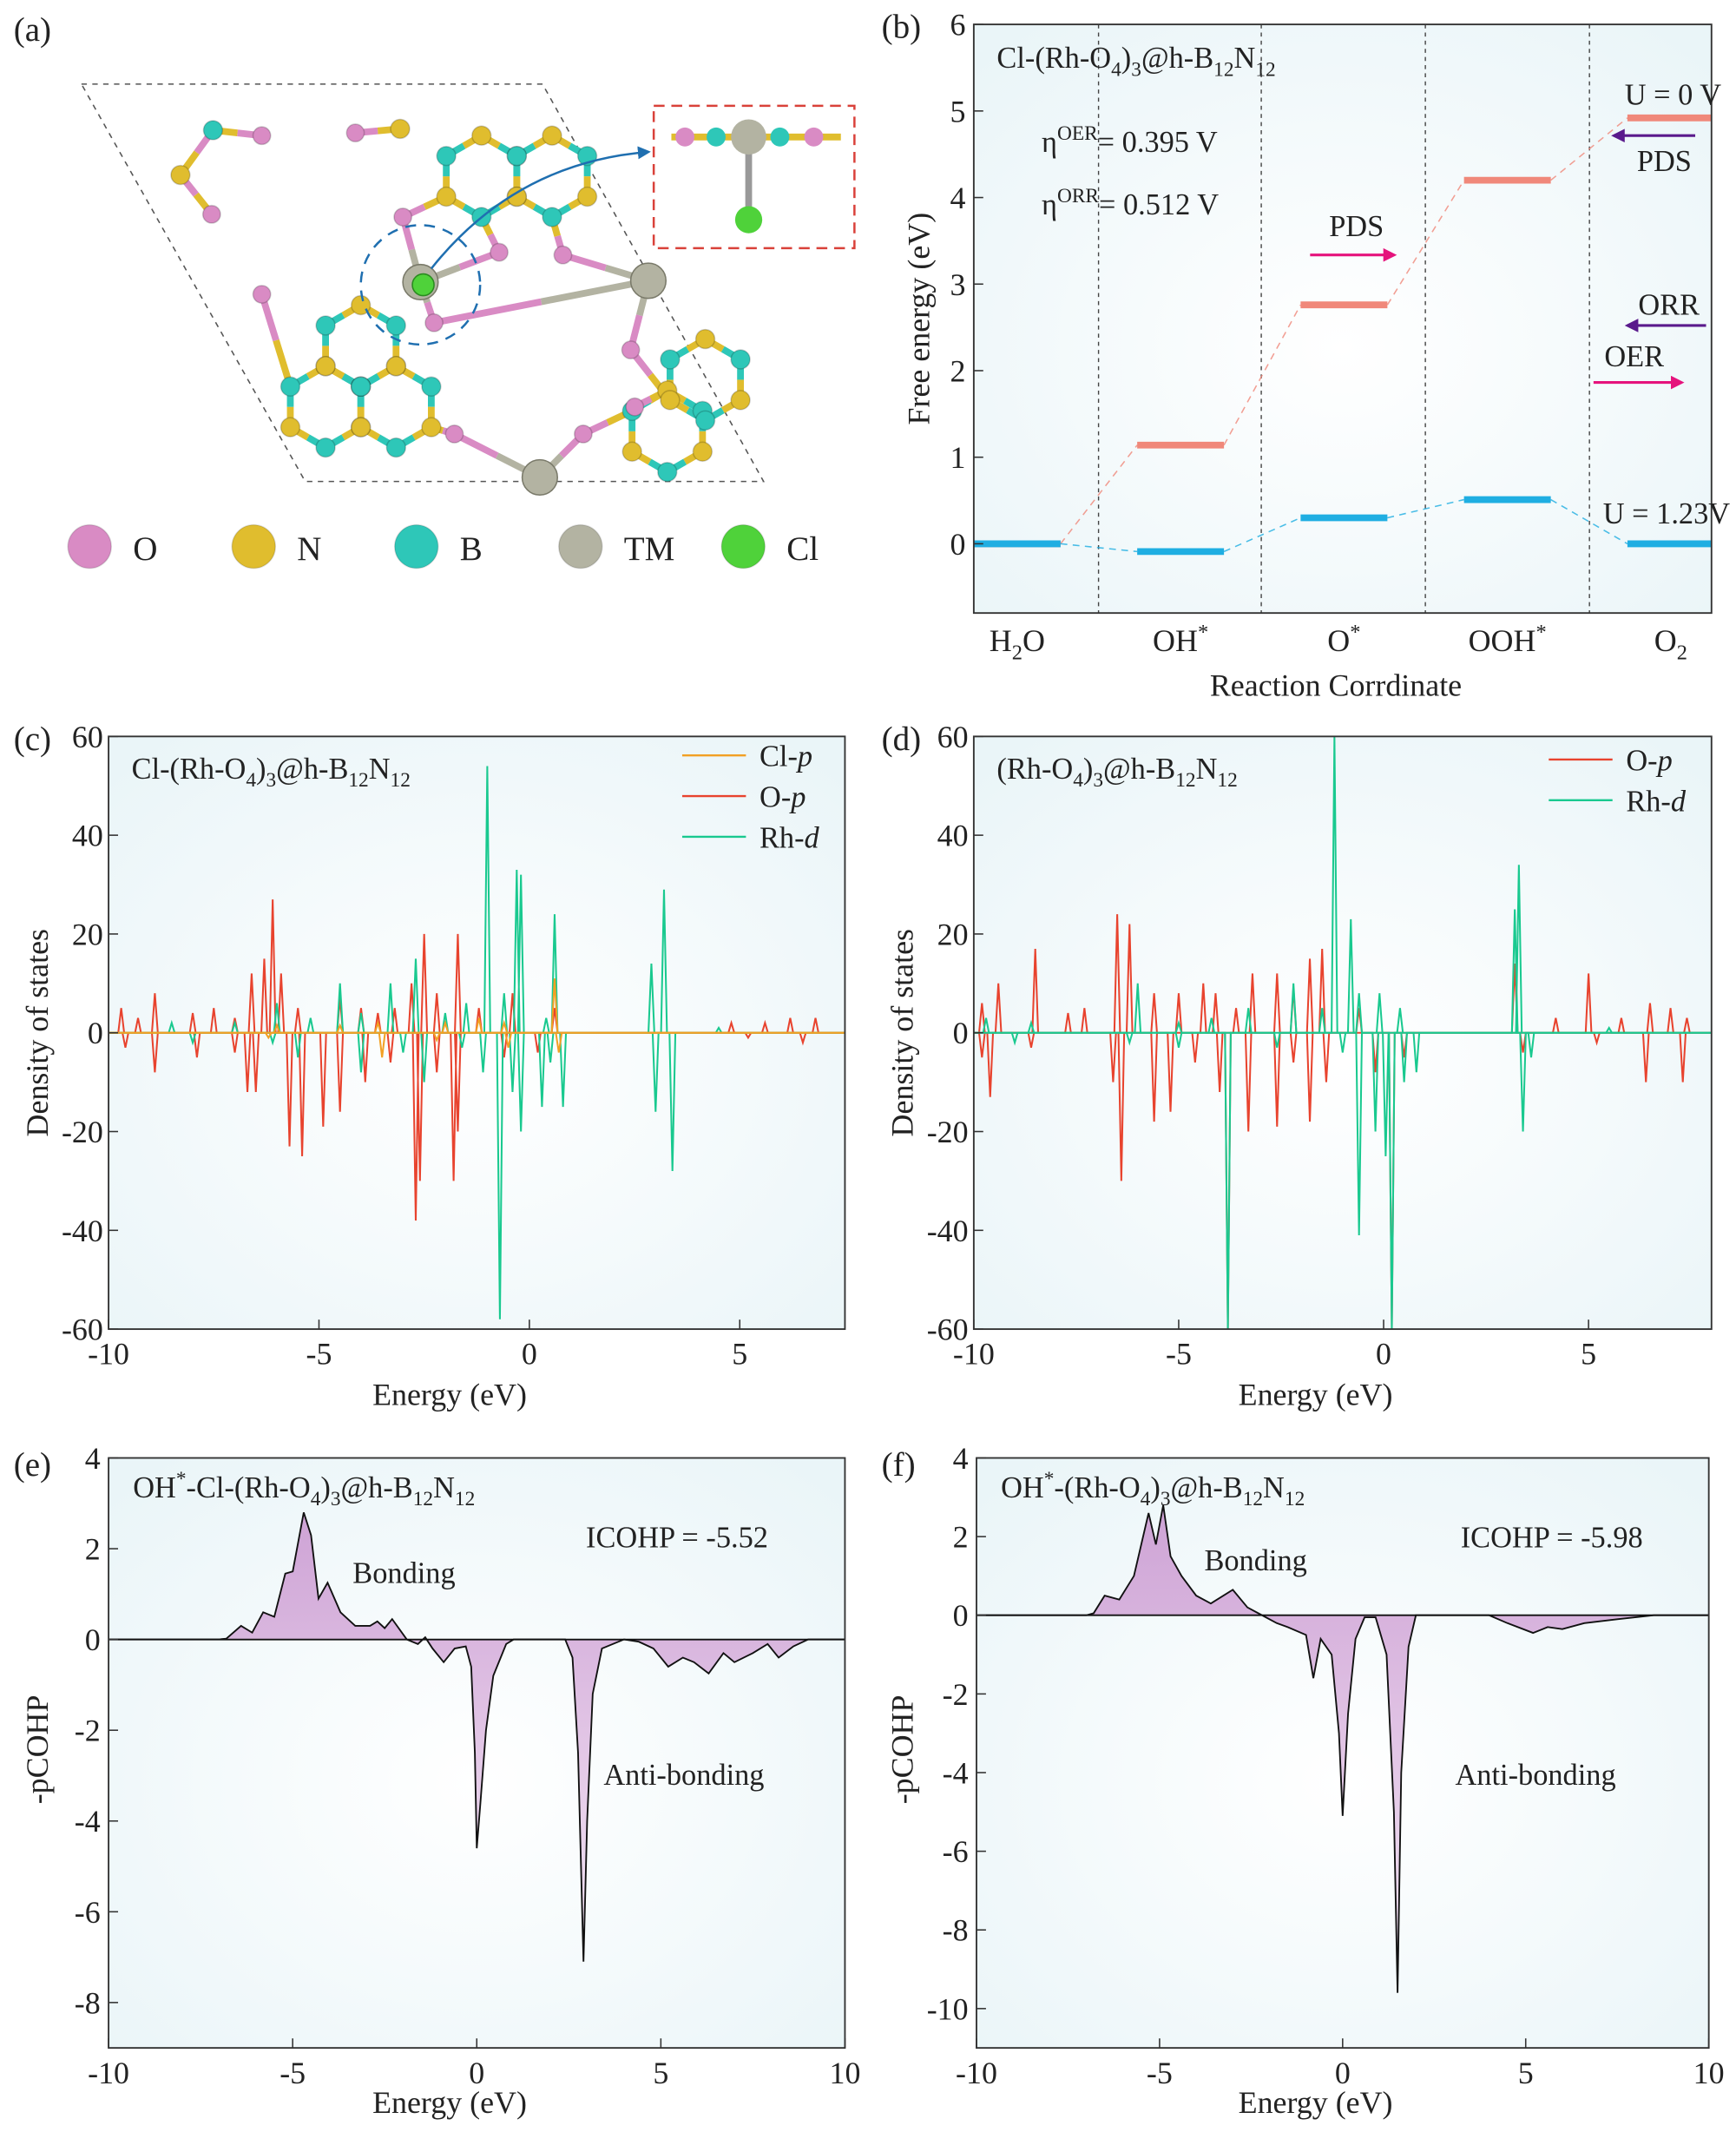  Describe the element at coordinates (416, 546) in the screenshot. I see `legend-swatch-b` at that location.